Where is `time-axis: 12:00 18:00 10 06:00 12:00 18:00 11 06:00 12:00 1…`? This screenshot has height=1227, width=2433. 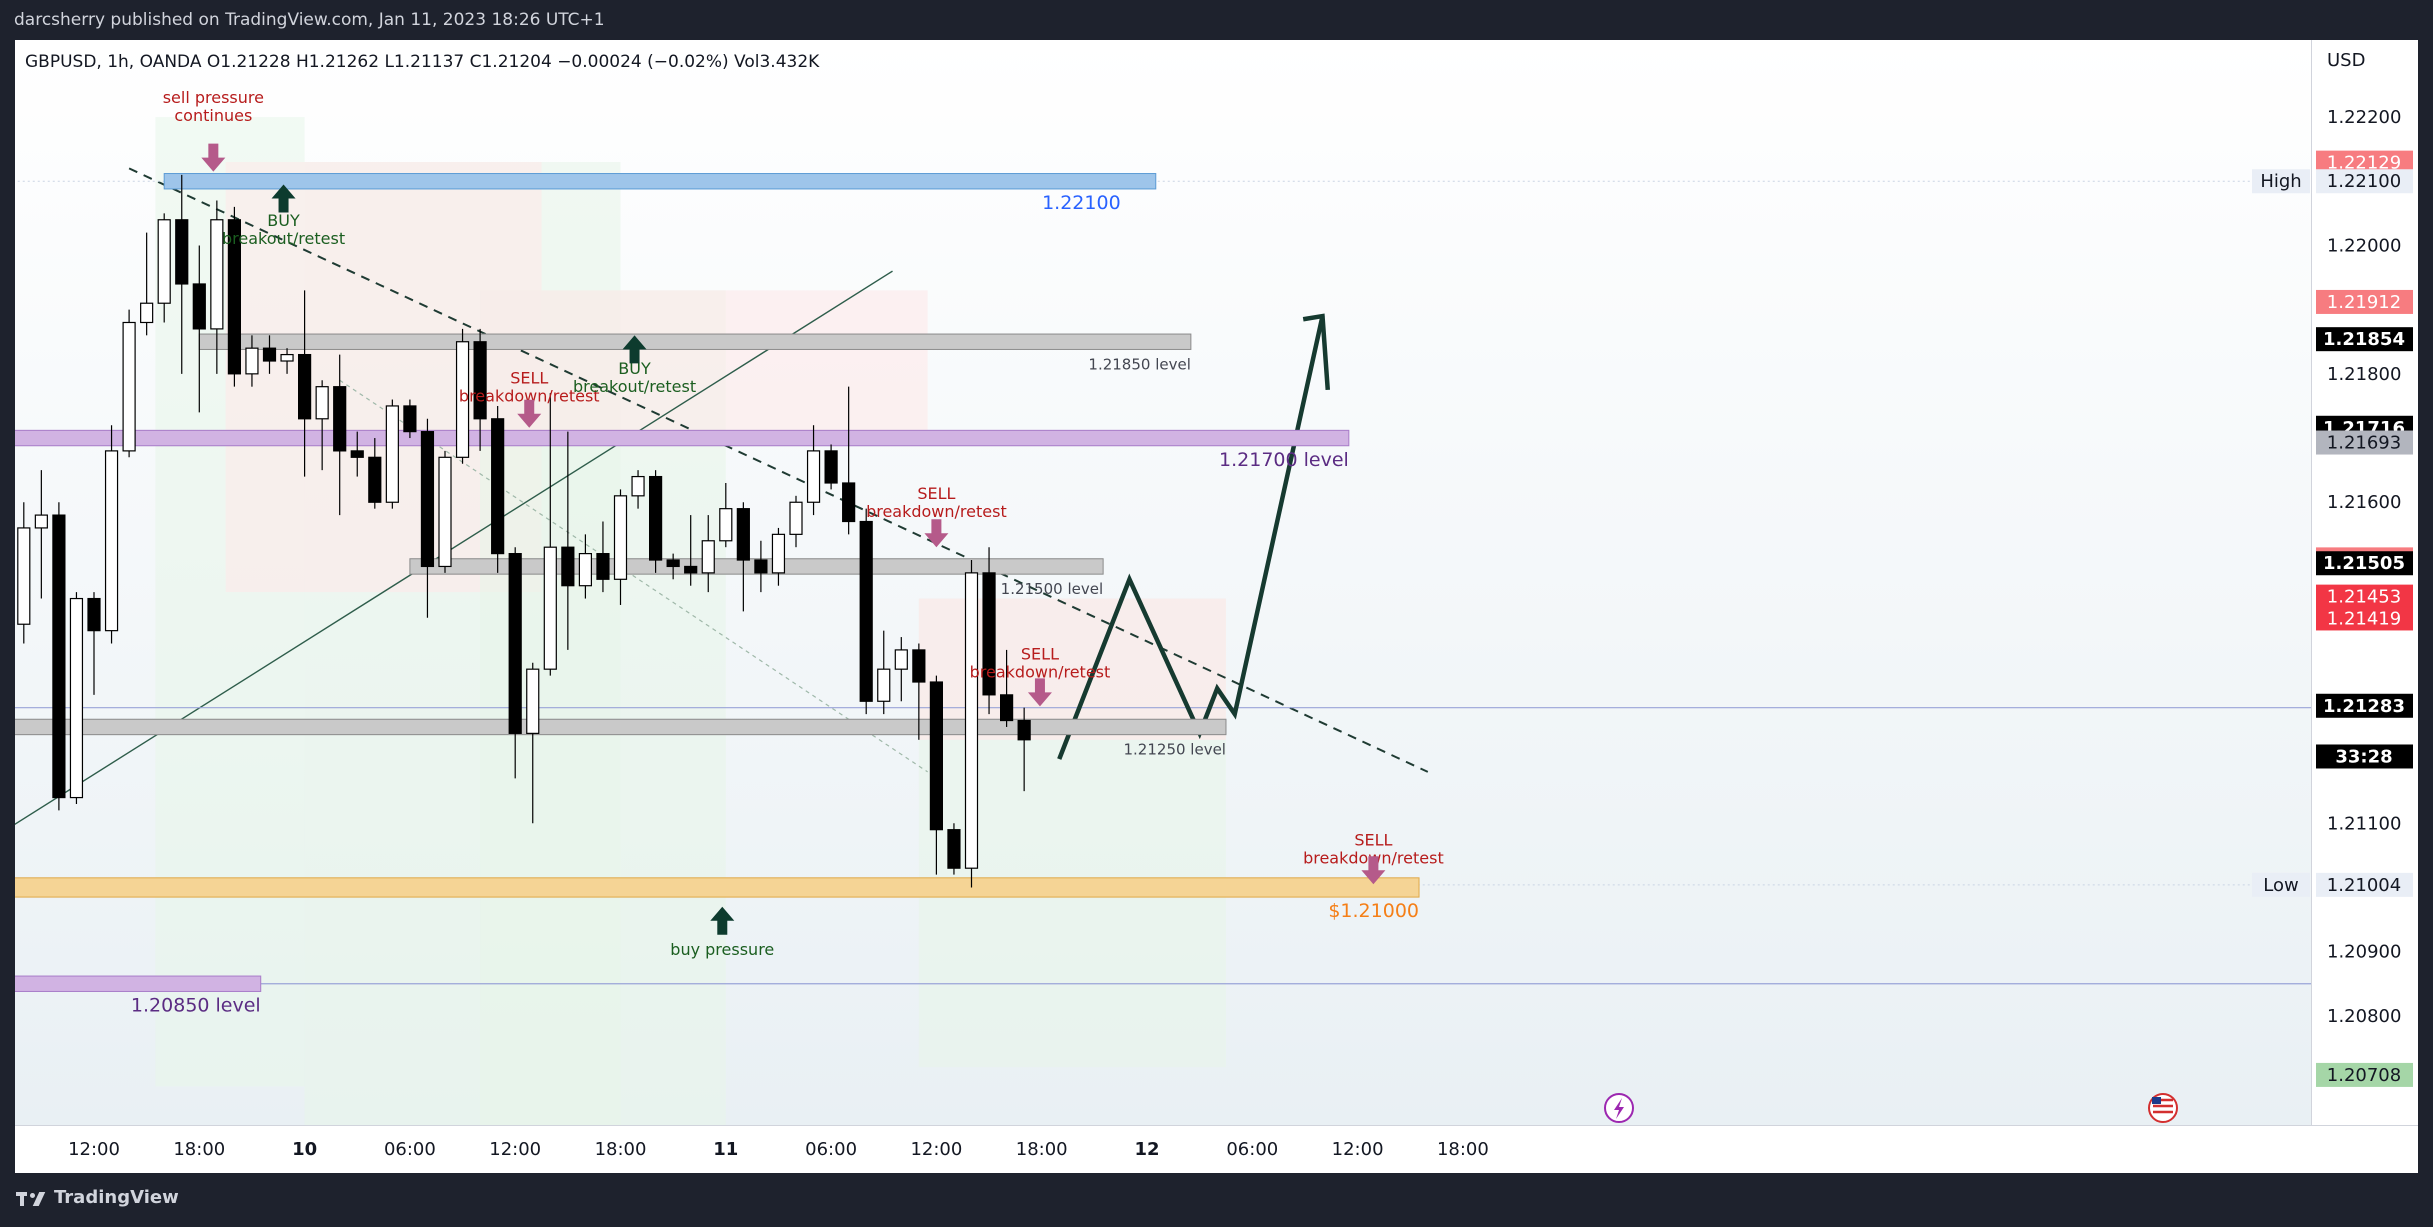
time-axis: 12:00 18:00 10 06:00 12:00 18:00 11 06:00 12:00 1… is located at coordinates (778, 1149).